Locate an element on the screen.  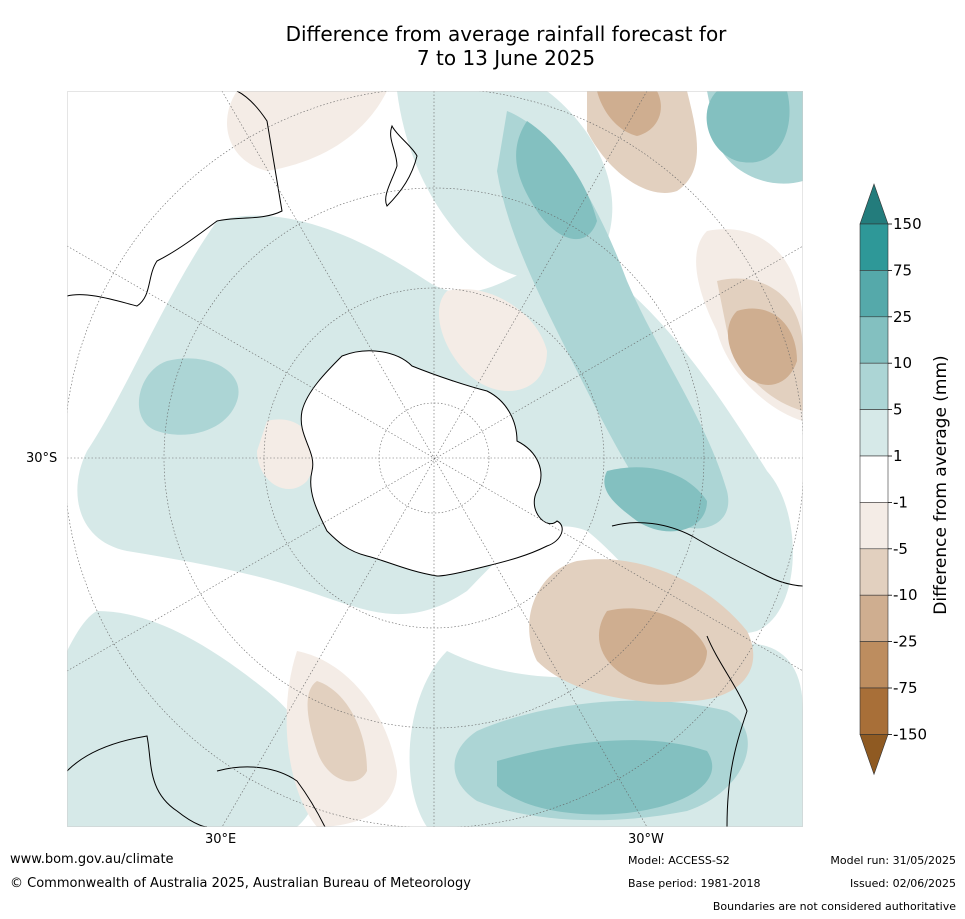
footer-base-period: Base period: 1981-2018 is located at coordinates (694, 883).